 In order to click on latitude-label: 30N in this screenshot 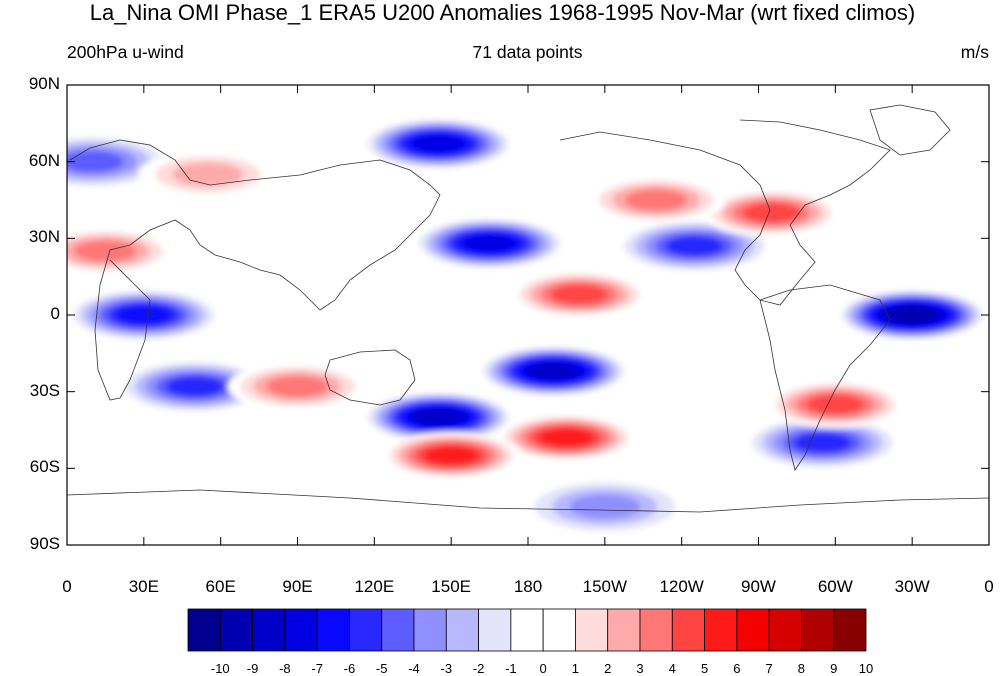, I will do `click(44, 237)`.